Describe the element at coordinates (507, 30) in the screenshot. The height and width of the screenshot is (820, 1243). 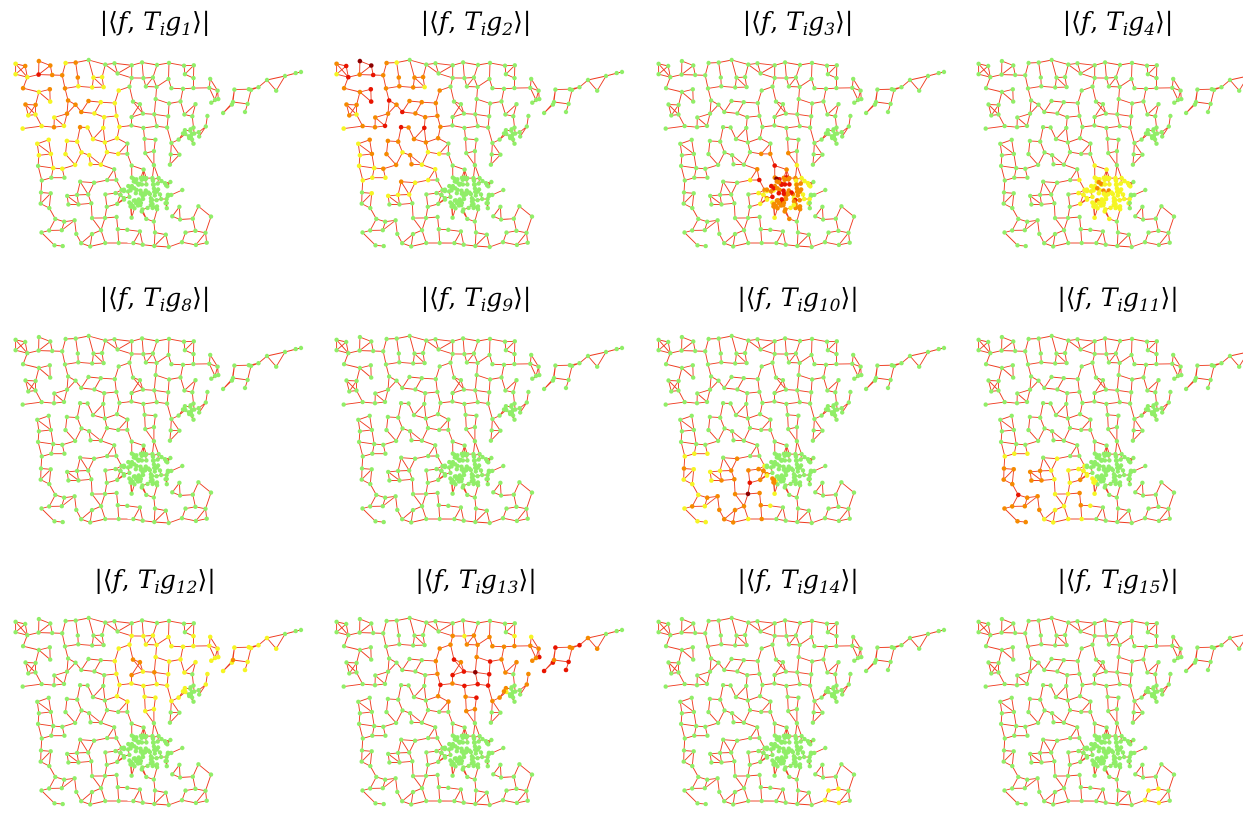
I see `title-sub: 2` at that location.